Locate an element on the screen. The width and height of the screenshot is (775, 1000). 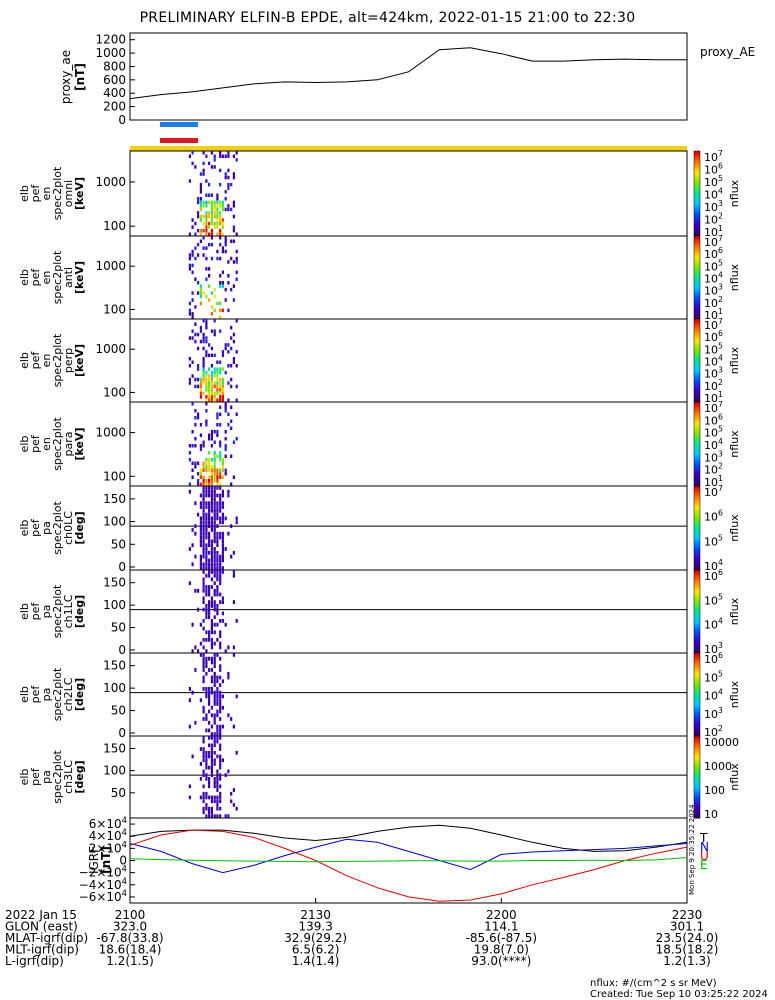
ytick-label: 1000 is located at coordinates (110, 433).